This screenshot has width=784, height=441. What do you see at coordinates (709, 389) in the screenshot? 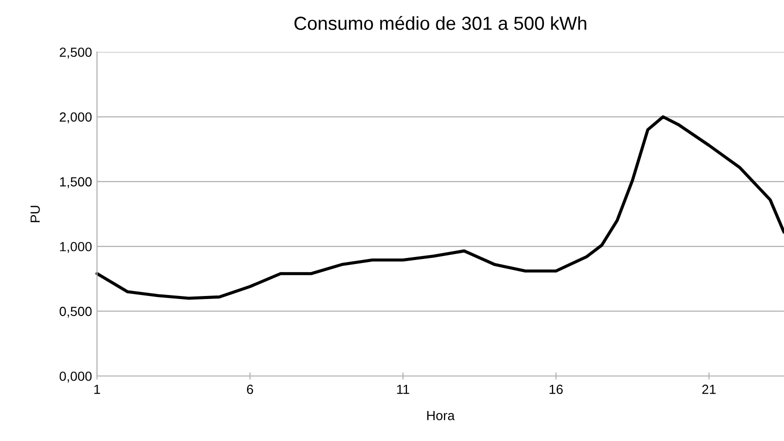
I see `x-tick-label: 21` at bounding box center [709, 389].